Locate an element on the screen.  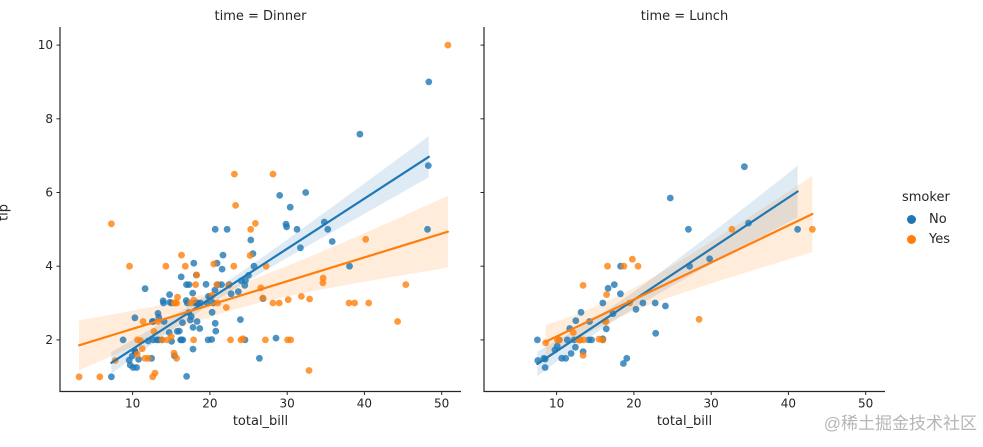
x-axis-label-lunch: total_bill is located at coordinates (684, 421).